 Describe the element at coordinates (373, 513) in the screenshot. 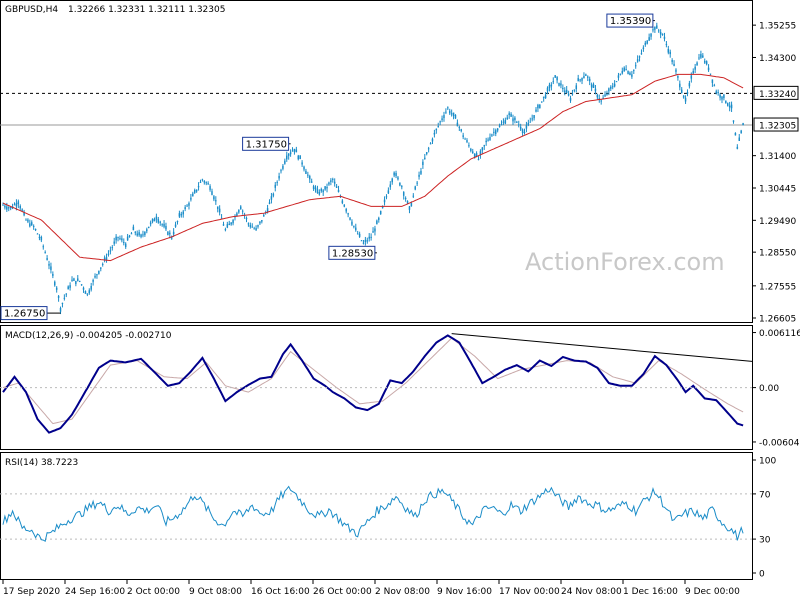

I see `rsi-line` at that location.